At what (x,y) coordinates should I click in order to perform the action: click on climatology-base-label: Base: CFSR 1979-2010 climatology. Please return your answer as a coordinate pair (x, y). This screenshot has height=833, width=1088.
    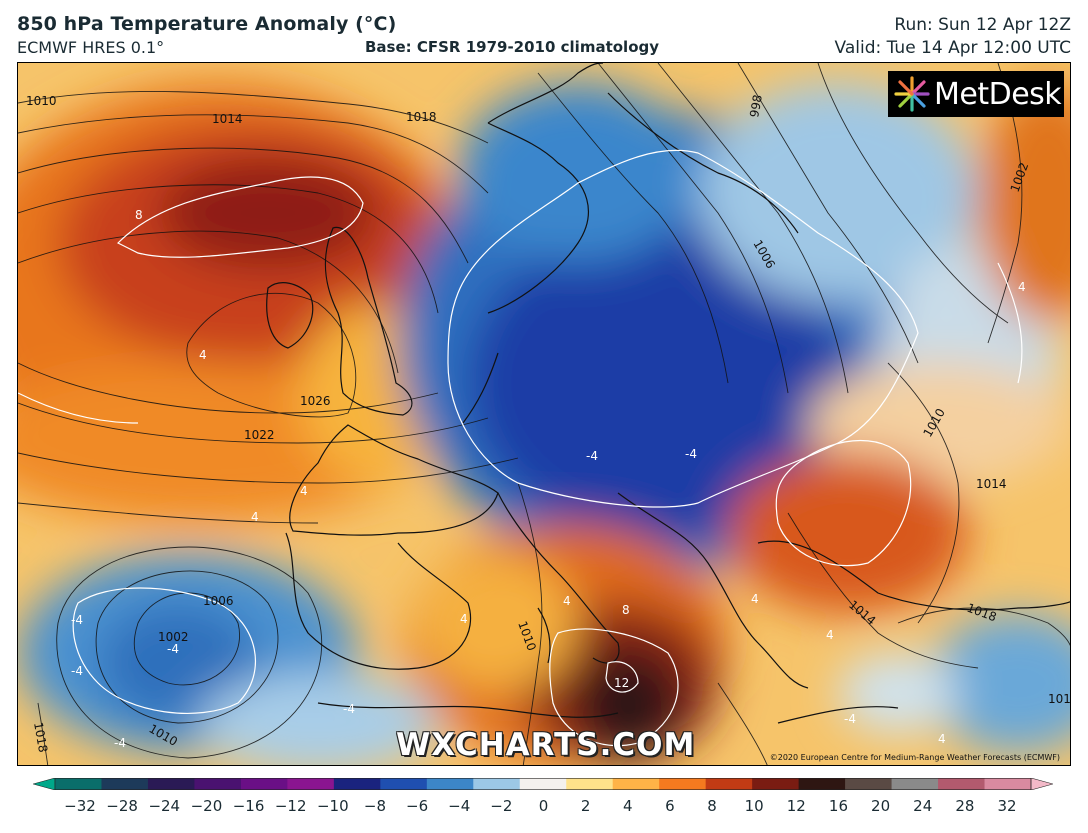
    Looking at the image, I should click on (512, 47).